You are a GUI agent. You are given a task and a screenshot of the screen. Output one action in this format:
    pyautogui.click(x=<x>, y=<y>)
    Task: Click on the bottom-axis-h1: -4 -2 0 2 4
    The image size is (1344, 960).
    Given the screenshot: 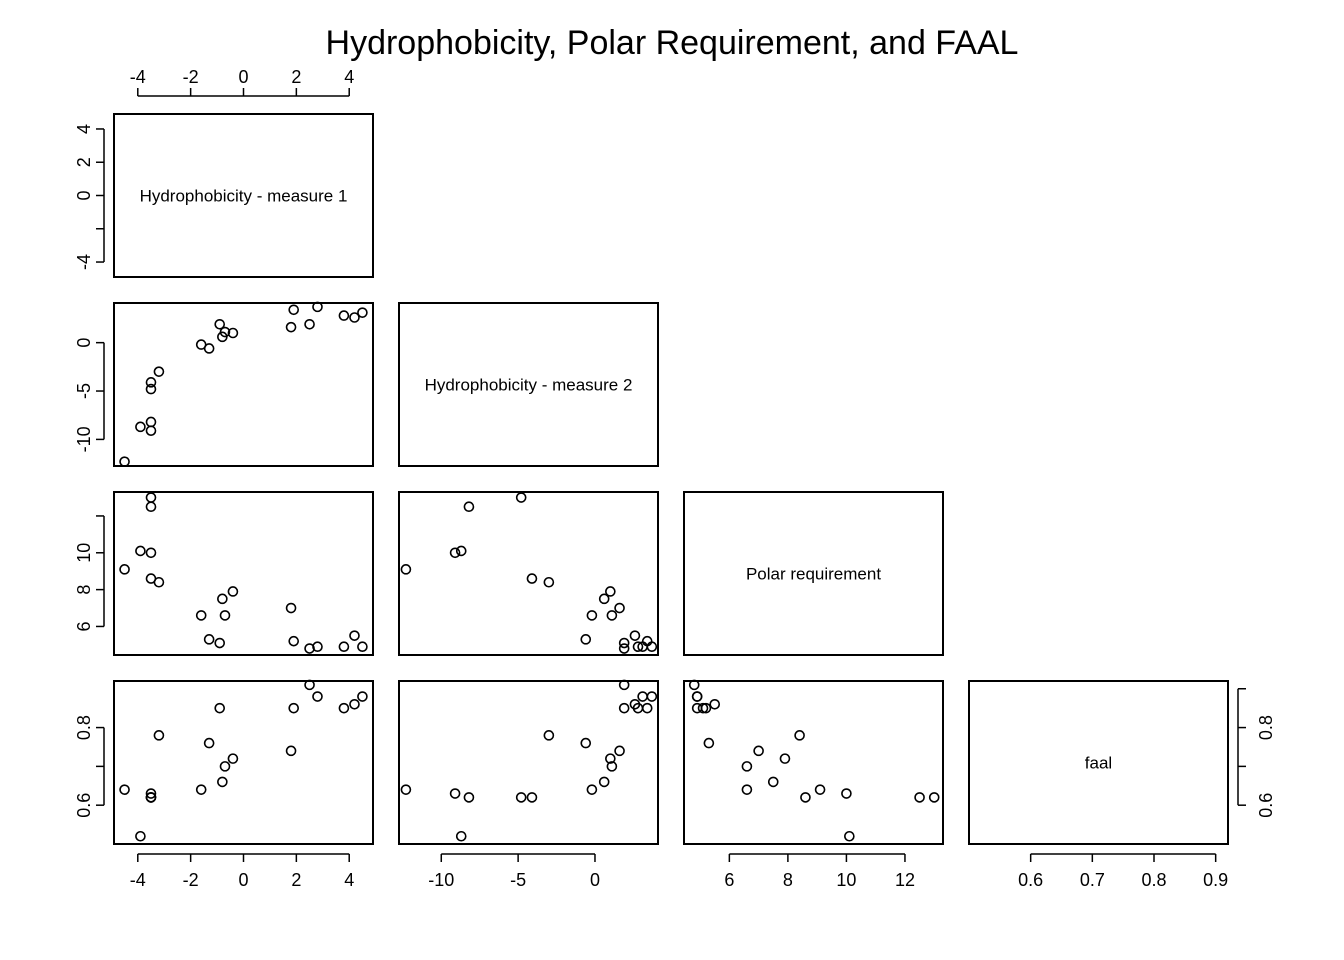 What is the action you would take?
    pyautogui.click(x=242, y=871)
    